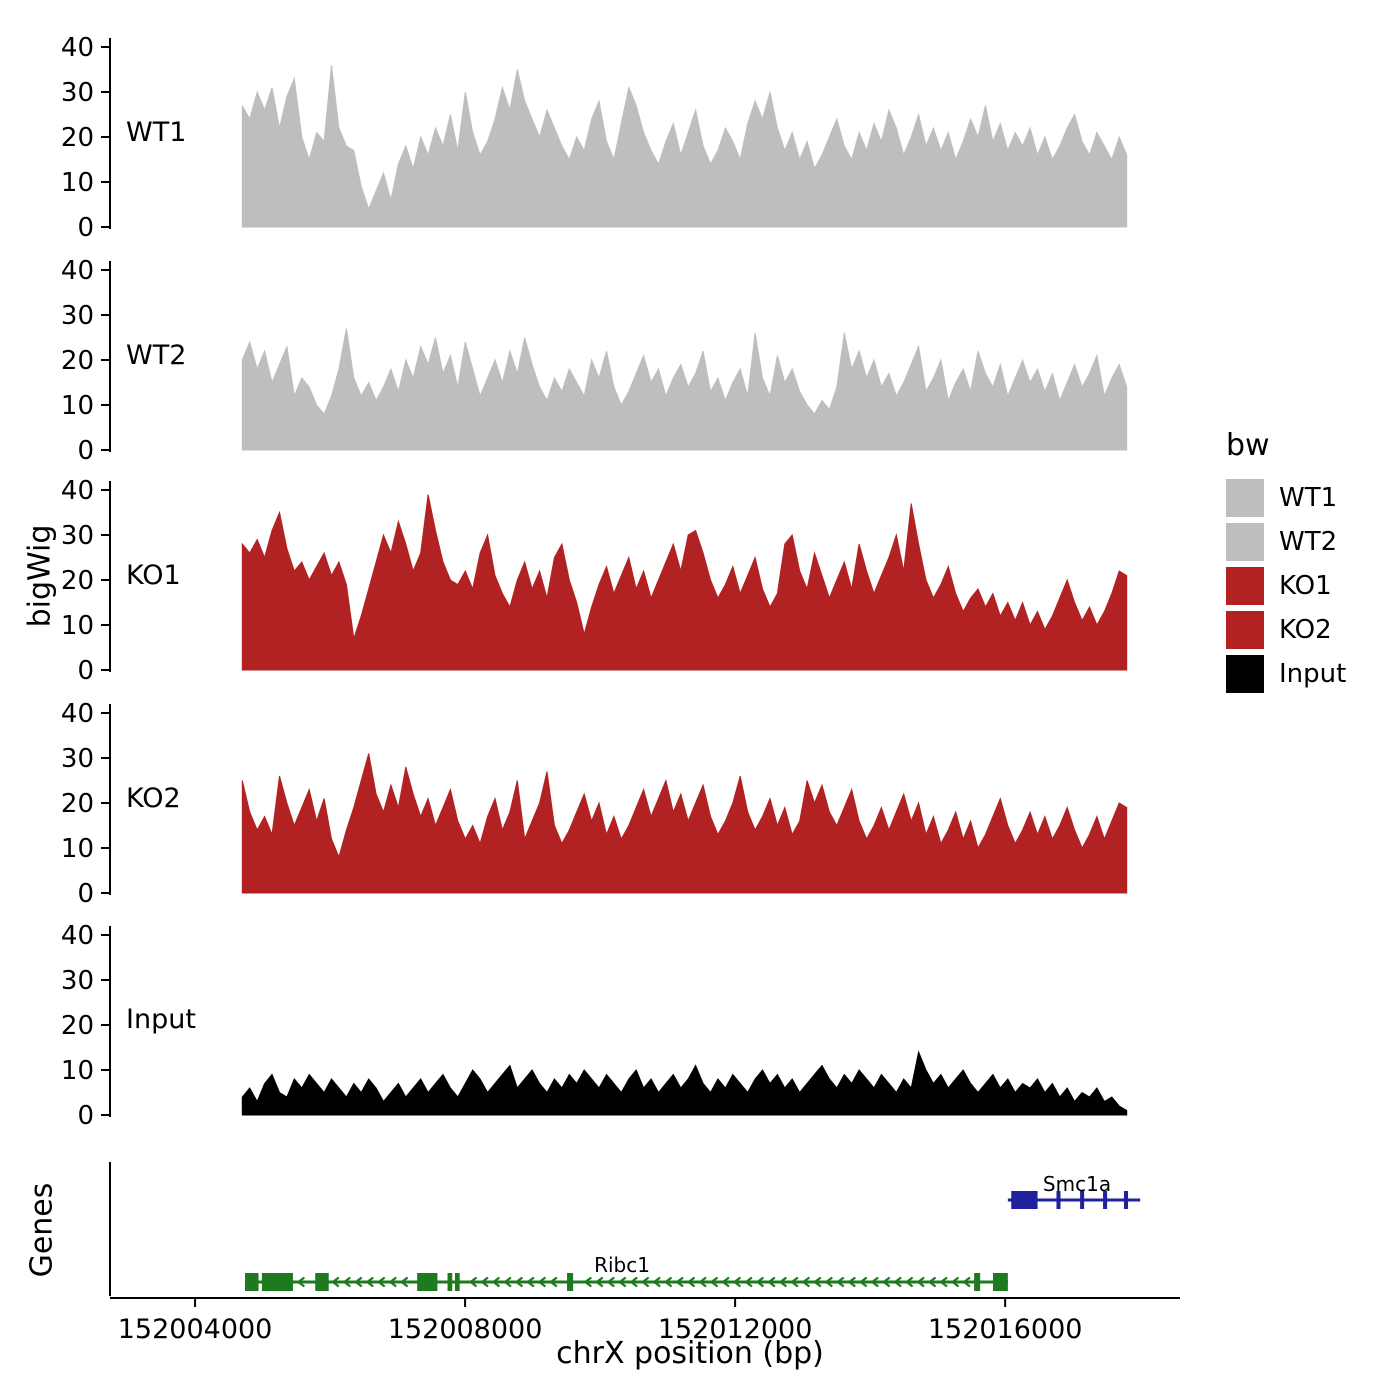 The image size is (1400, 1400). I want to click on gene-Ribc1, so click(626, 1282).